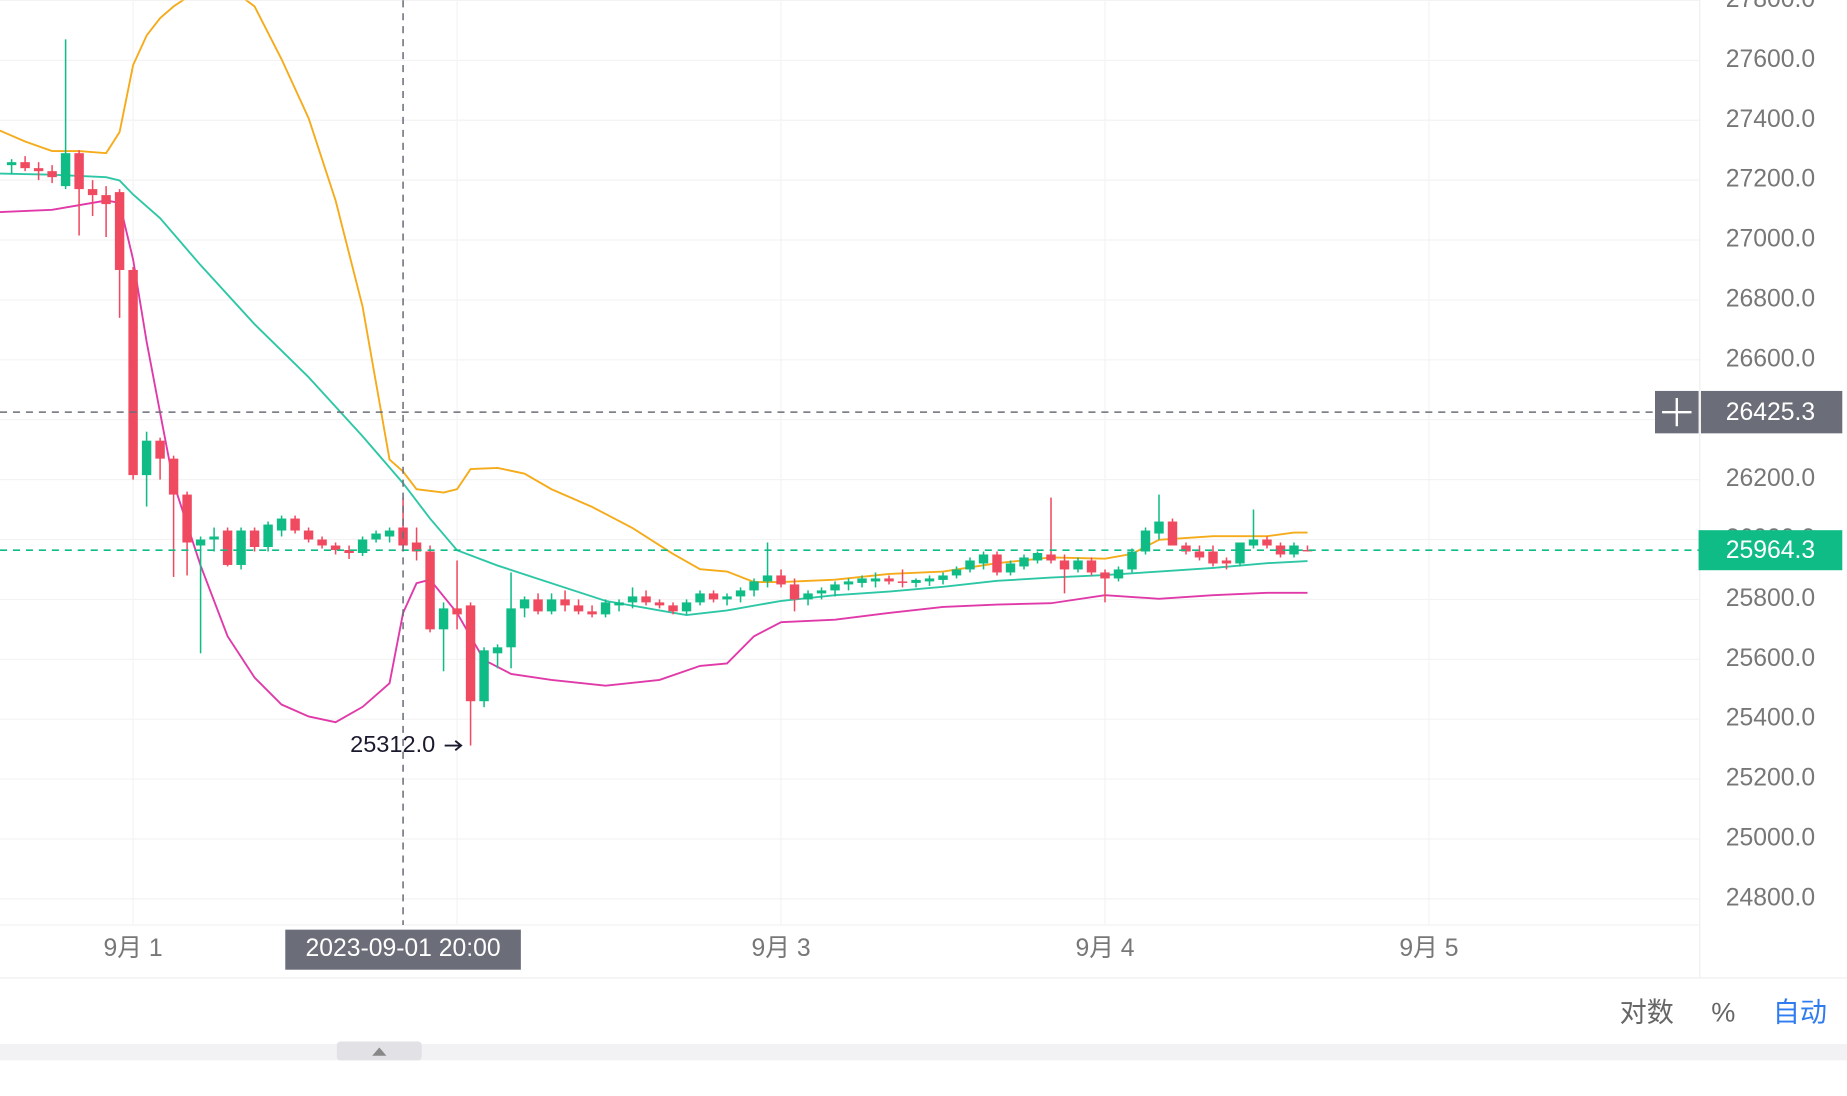 The image size is (1847, 1096). Describe the element at coordinates (780, 948) in the screenshot. I see `x-tick-label: 9月 3` at that location.